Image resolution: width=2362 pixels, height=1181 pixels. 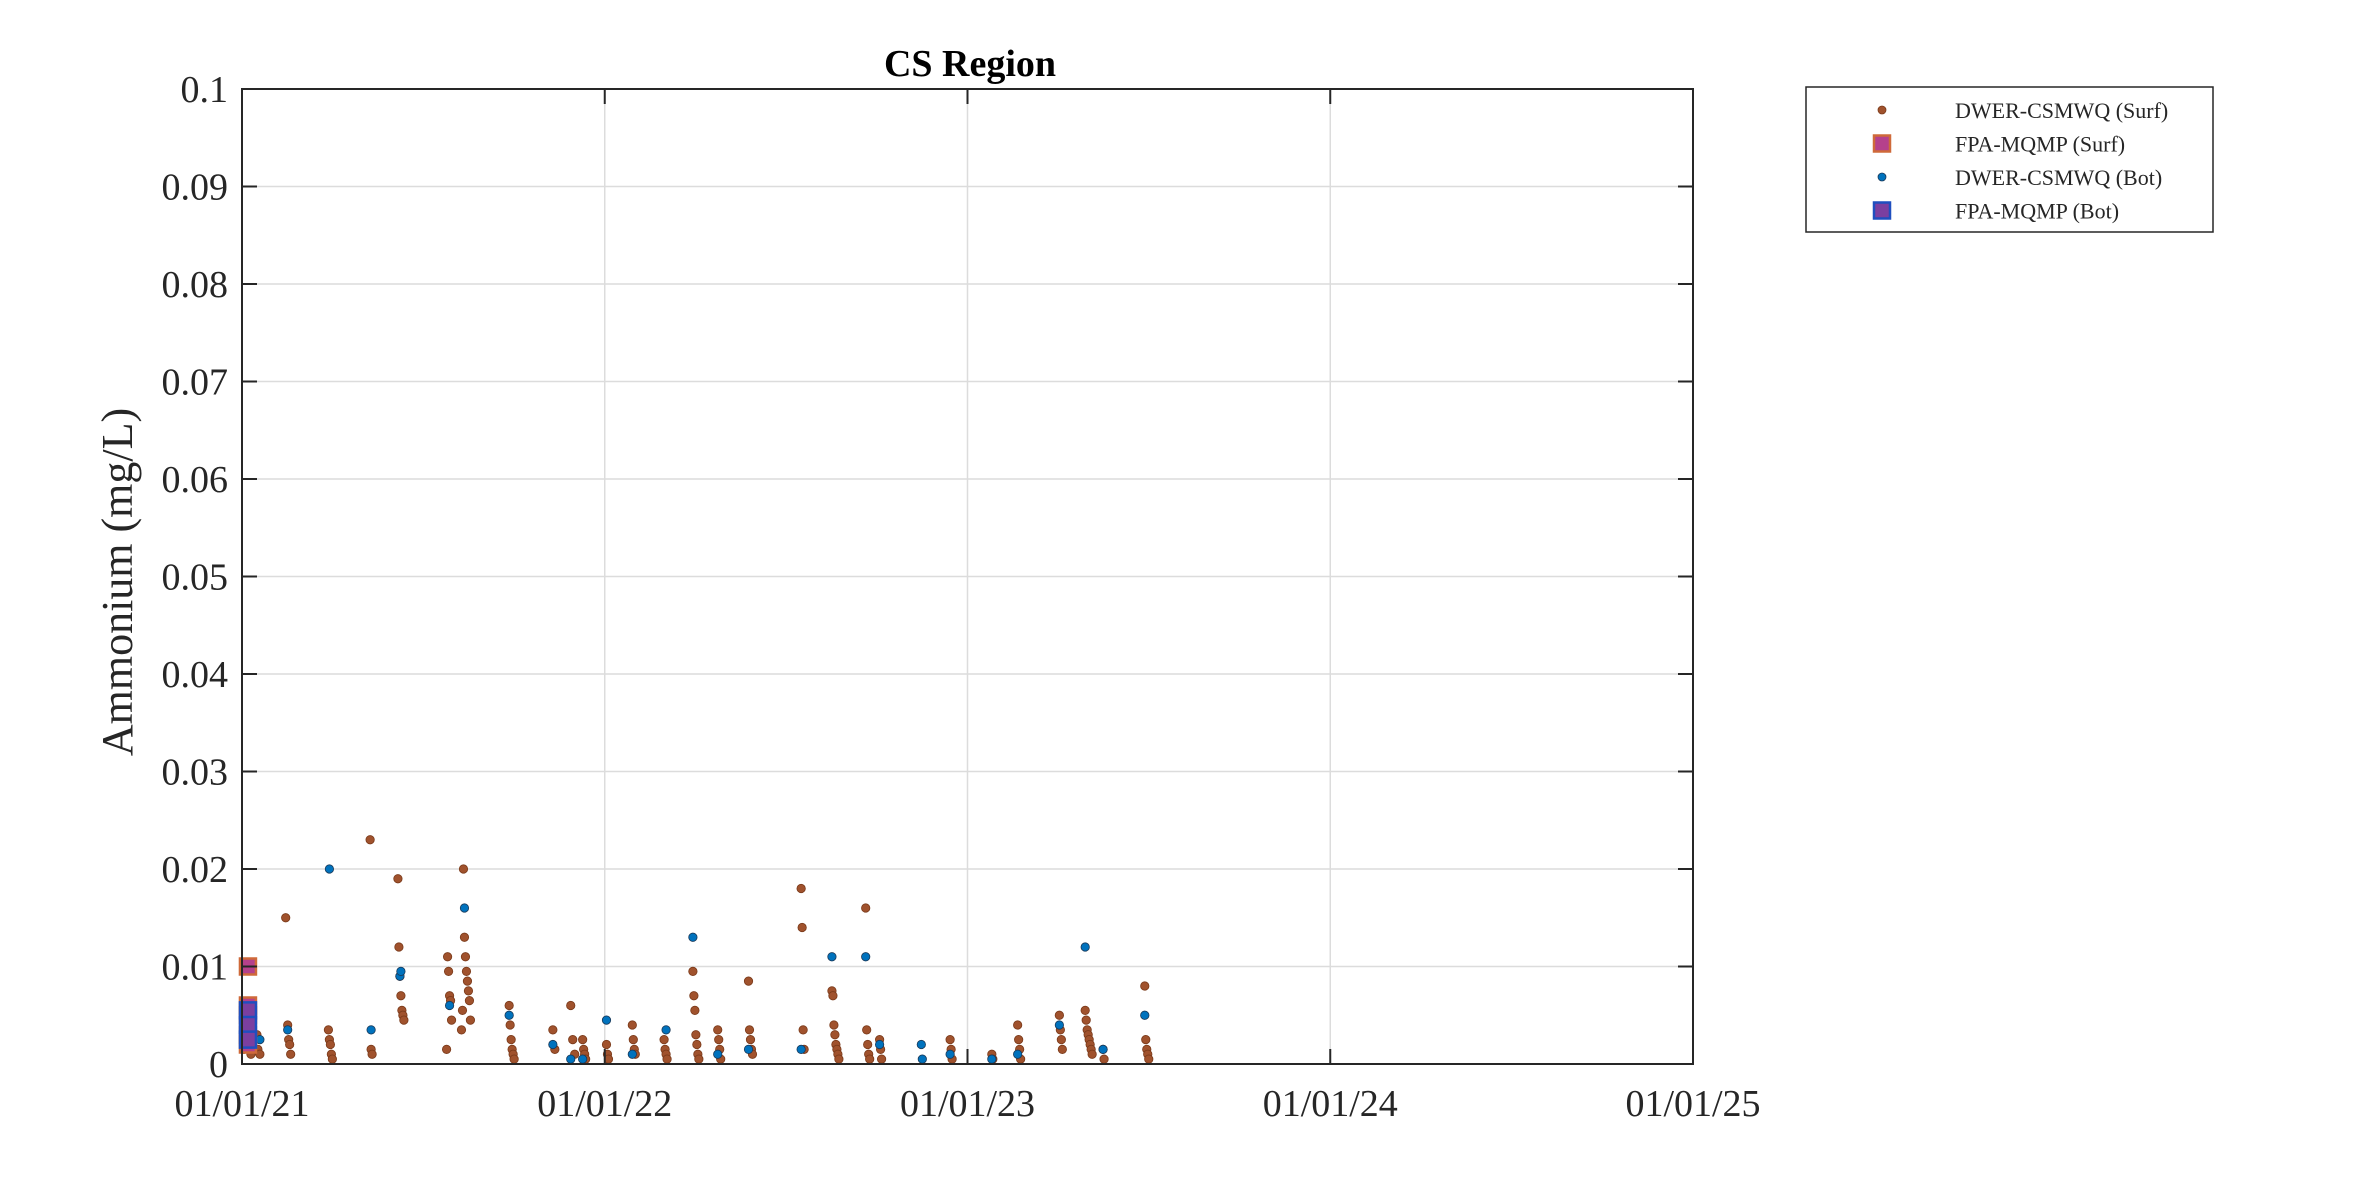 What do you see at coordinates (205, 90) in the screenshot?
I see `y-tick-label: 0.1` at bounding box center [205, 90].